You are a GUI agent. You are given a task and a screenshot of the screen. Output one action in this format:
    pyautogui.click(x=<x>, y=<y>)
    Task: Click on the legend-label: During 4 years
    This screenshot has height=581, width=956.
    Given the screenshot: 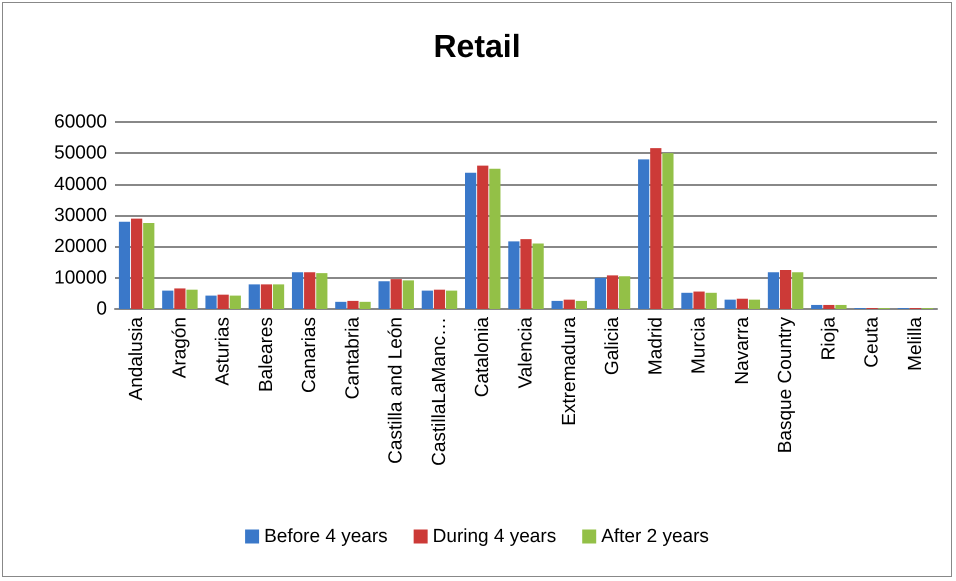 What is the action you would take?
    pyautogui.click(x=494, y=536)
    